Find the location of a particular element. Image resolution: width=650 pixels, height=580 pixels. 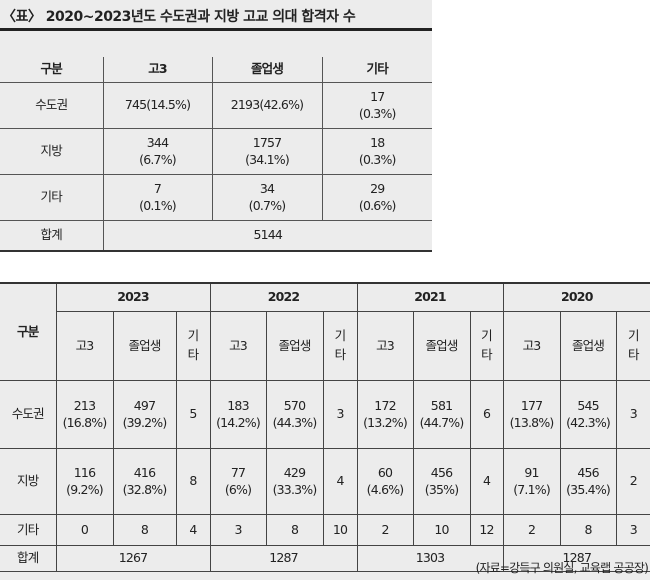

header-row: 구분 고3 졸업생 기타 is located at coordinates (216, 70).